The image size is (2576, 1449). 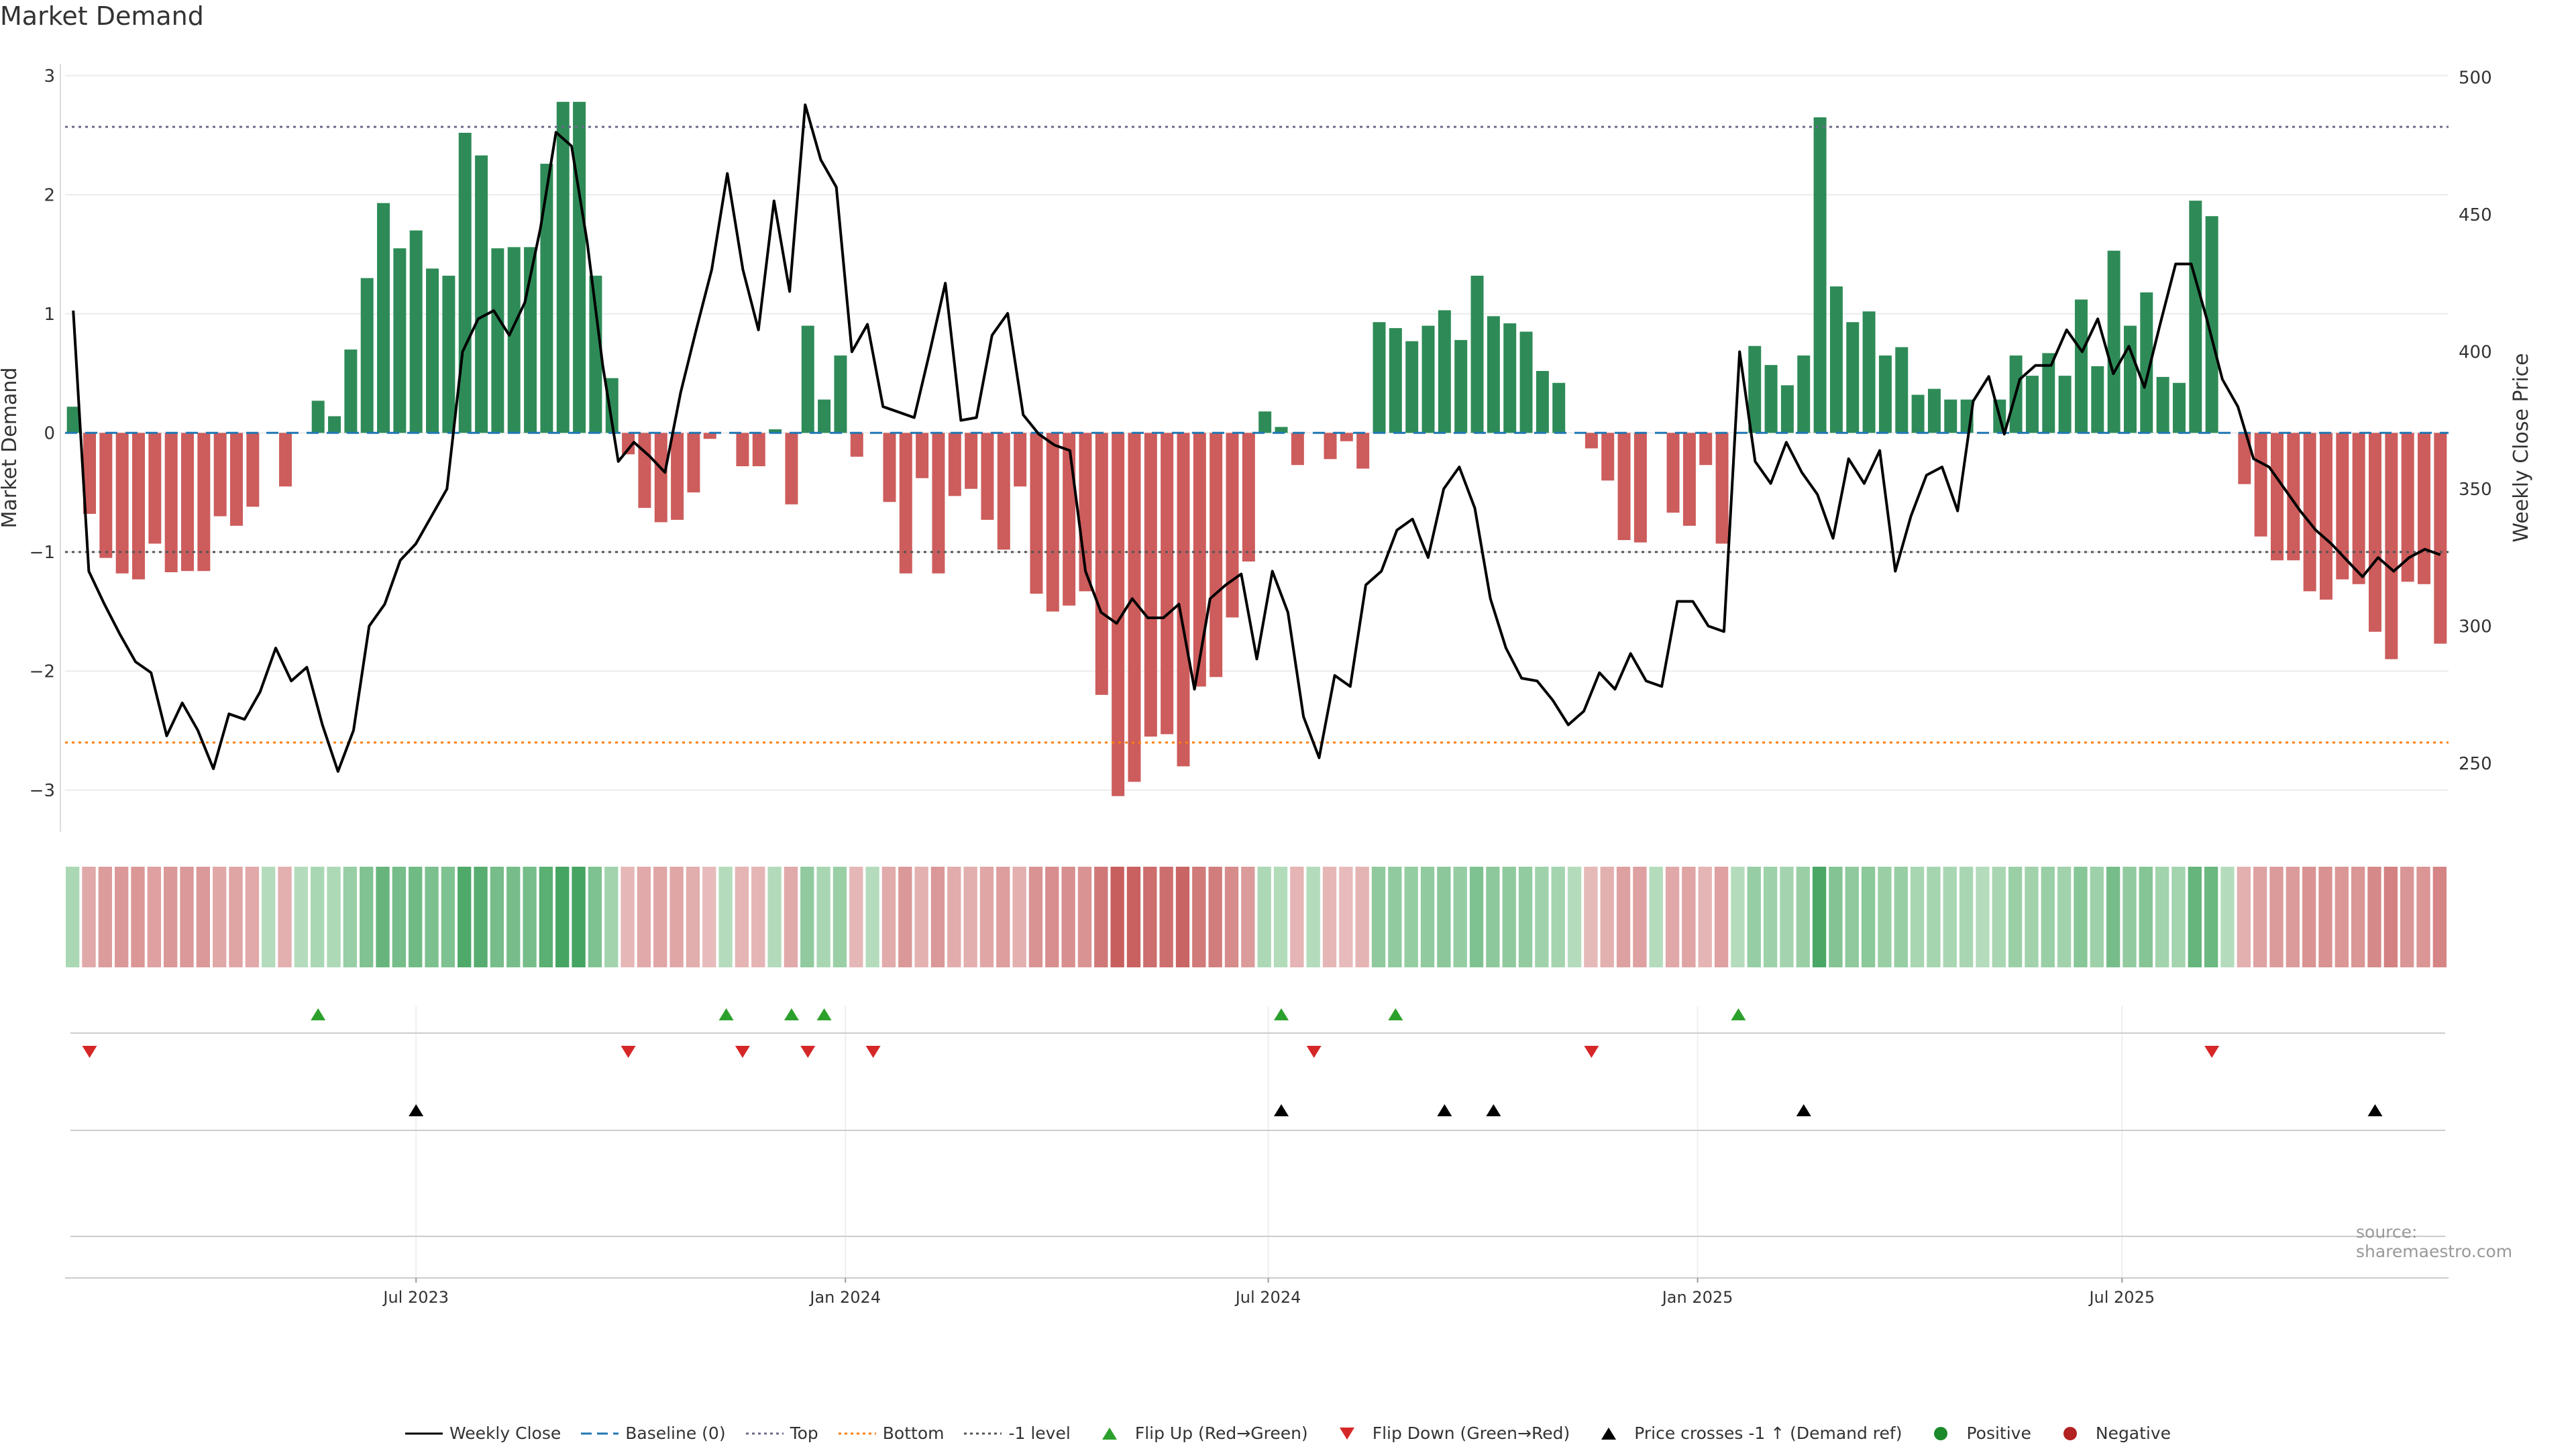 What do you see at coordinates (49, 315) in the screenshot?
I see `y-tick-label: 1` at bounding box center [49, 315].